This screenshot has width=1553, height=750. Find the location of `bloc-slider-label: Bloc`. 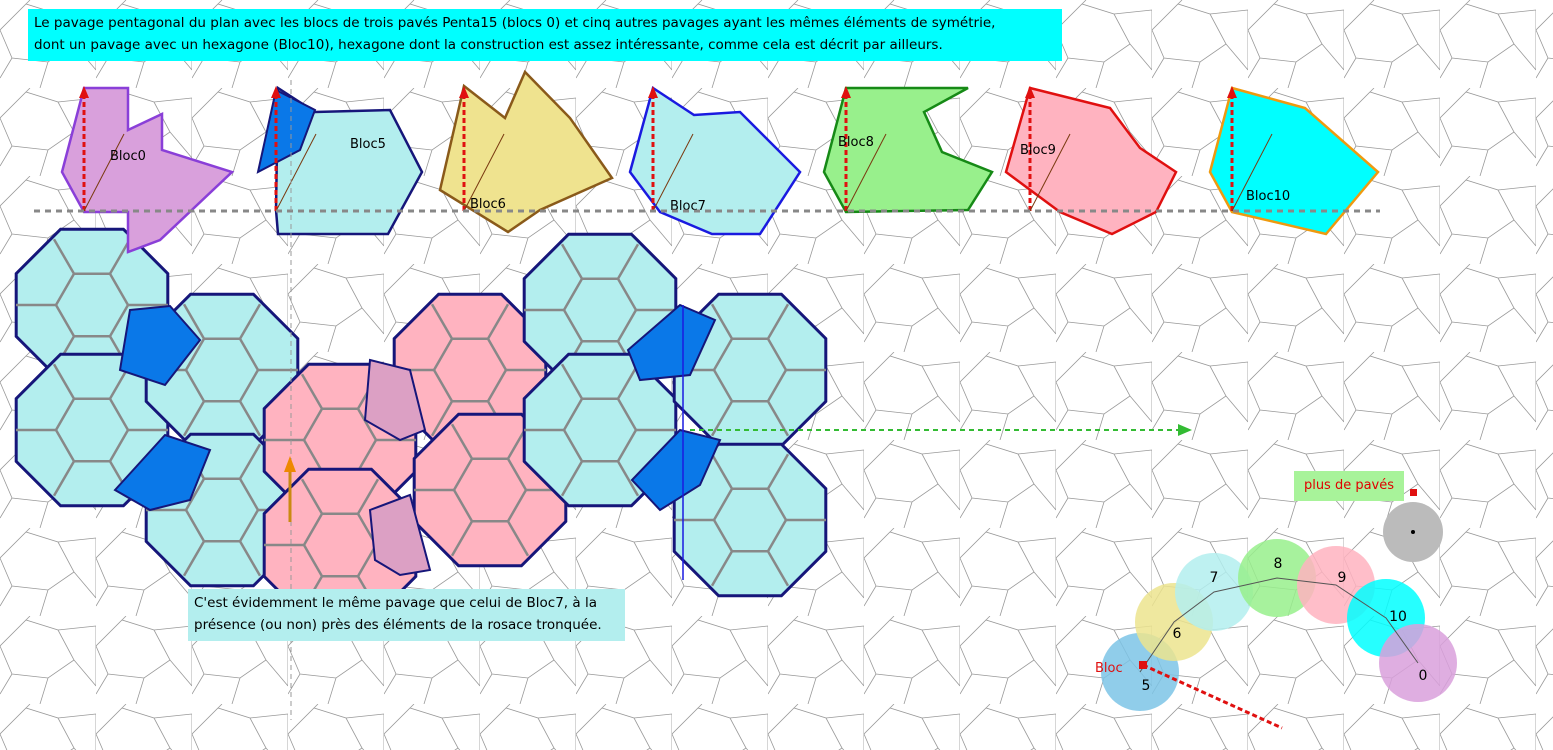

bloc-slider-label: Bloc is located at coordinates (1109, 668).